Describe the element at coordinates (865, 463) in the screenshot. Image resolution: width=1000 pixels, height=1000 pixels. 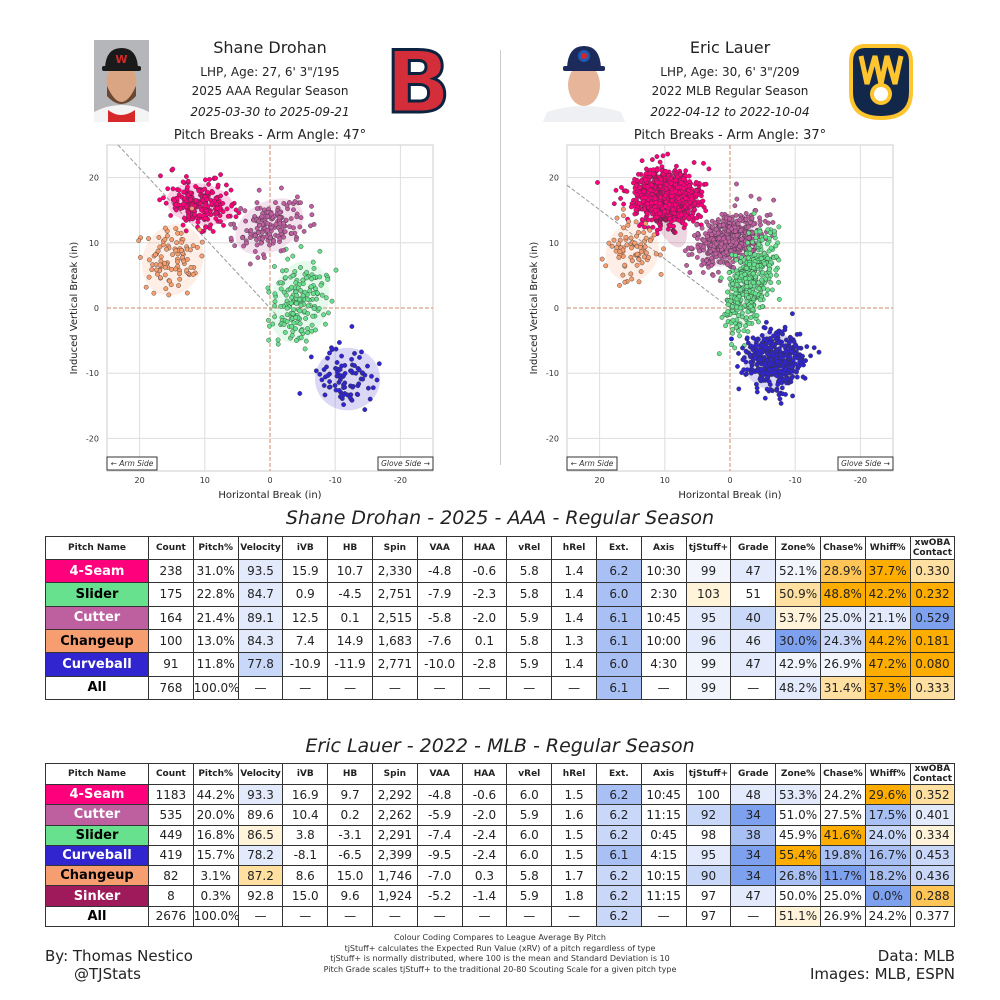
I see `glove-side-label: Glove Side →` at that location.